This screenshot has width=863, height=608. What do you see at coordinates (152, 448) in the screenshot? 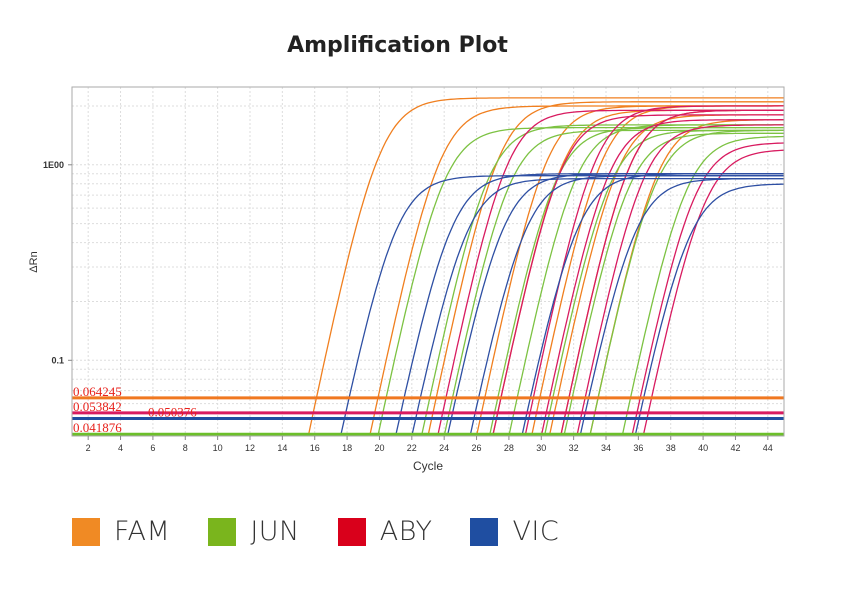
I see `x-tick-label: 6` at bounding box center [152, 448].